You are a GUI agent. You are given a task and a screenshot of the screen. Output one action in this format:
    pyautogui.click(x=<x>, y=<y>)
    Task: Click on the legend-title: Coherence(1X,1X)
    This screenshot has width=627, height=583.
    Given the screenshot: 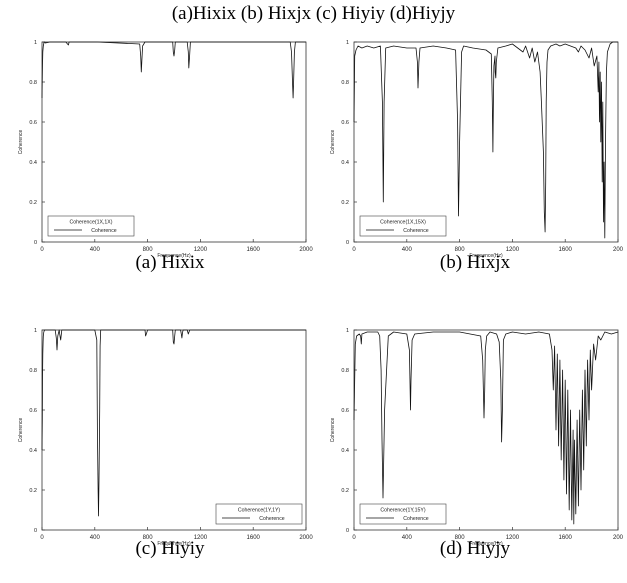 What is the action you would take?
    pyautogui.click(x=91, y=223)
    